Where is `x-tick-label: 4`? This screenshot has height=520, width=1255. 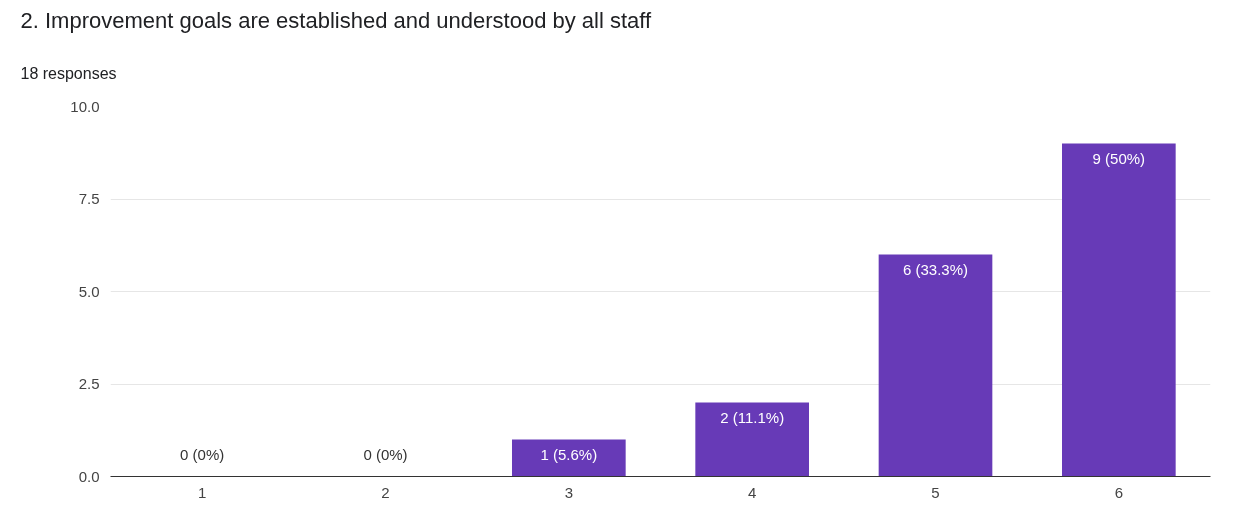 x-tick-label: 4 is located at coordinates (752, 492).